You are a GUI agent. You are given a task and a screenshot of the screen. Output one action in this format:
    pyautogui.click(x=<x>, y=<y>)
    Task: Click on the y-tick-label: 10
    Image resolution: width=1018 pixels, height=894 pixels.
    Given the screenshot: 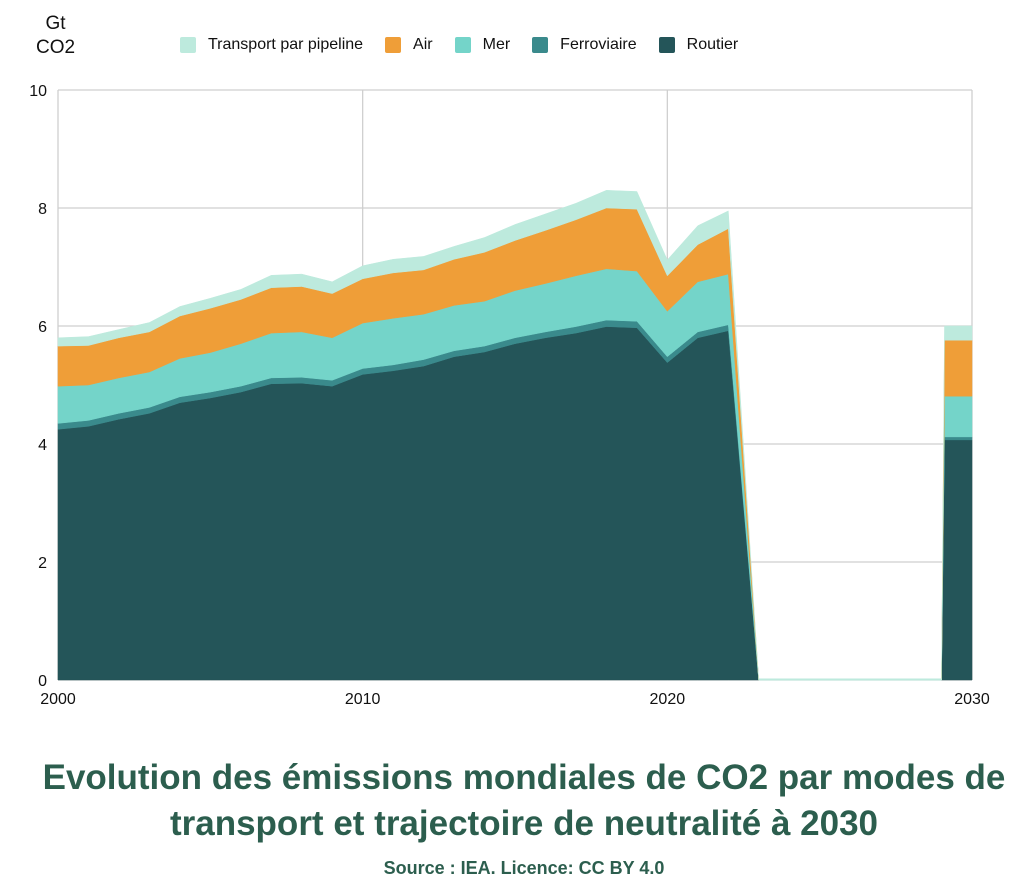 What is the action you would take?
    pyautogui.click(x=38, y=91)
    